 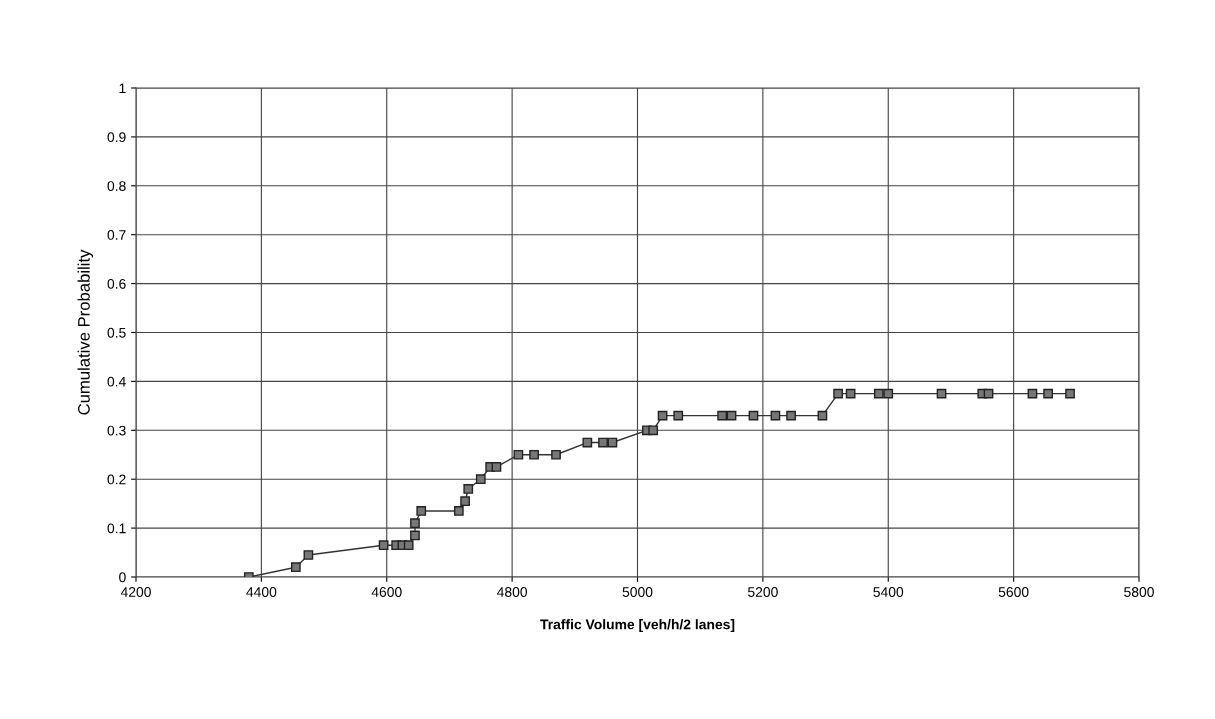 What do you see at coordinates (386, 592) in the screenshot?
I see `x-tick-label: 4600` at bounding box center [386, 592].